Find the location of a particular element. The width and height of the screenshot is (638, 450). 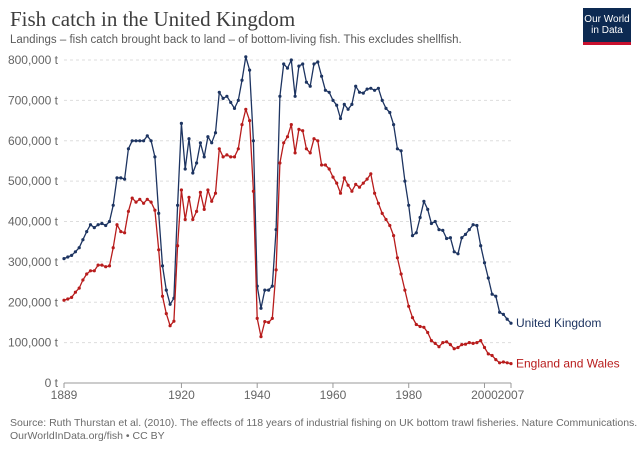

owid-logo: Our World in Data is located at coordinates (607, 26).